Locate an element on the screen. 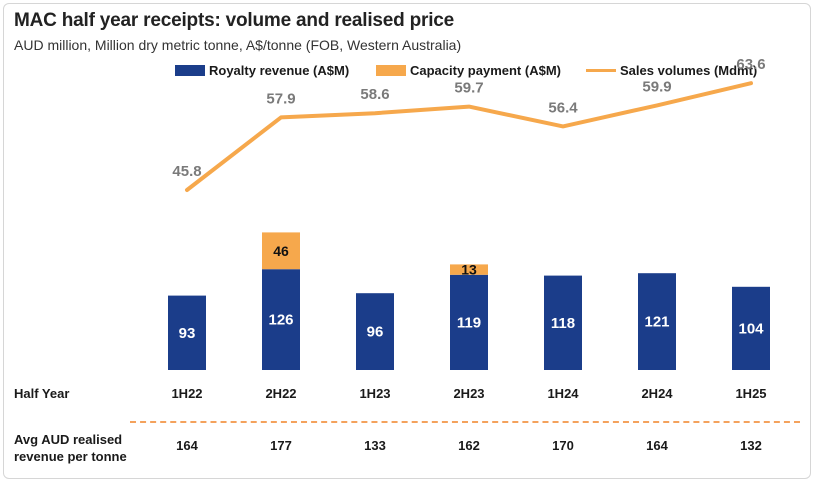 The height and width of the screenshot is (484, 816). avg-price-value: 177 is located at coordinates (281, 445).